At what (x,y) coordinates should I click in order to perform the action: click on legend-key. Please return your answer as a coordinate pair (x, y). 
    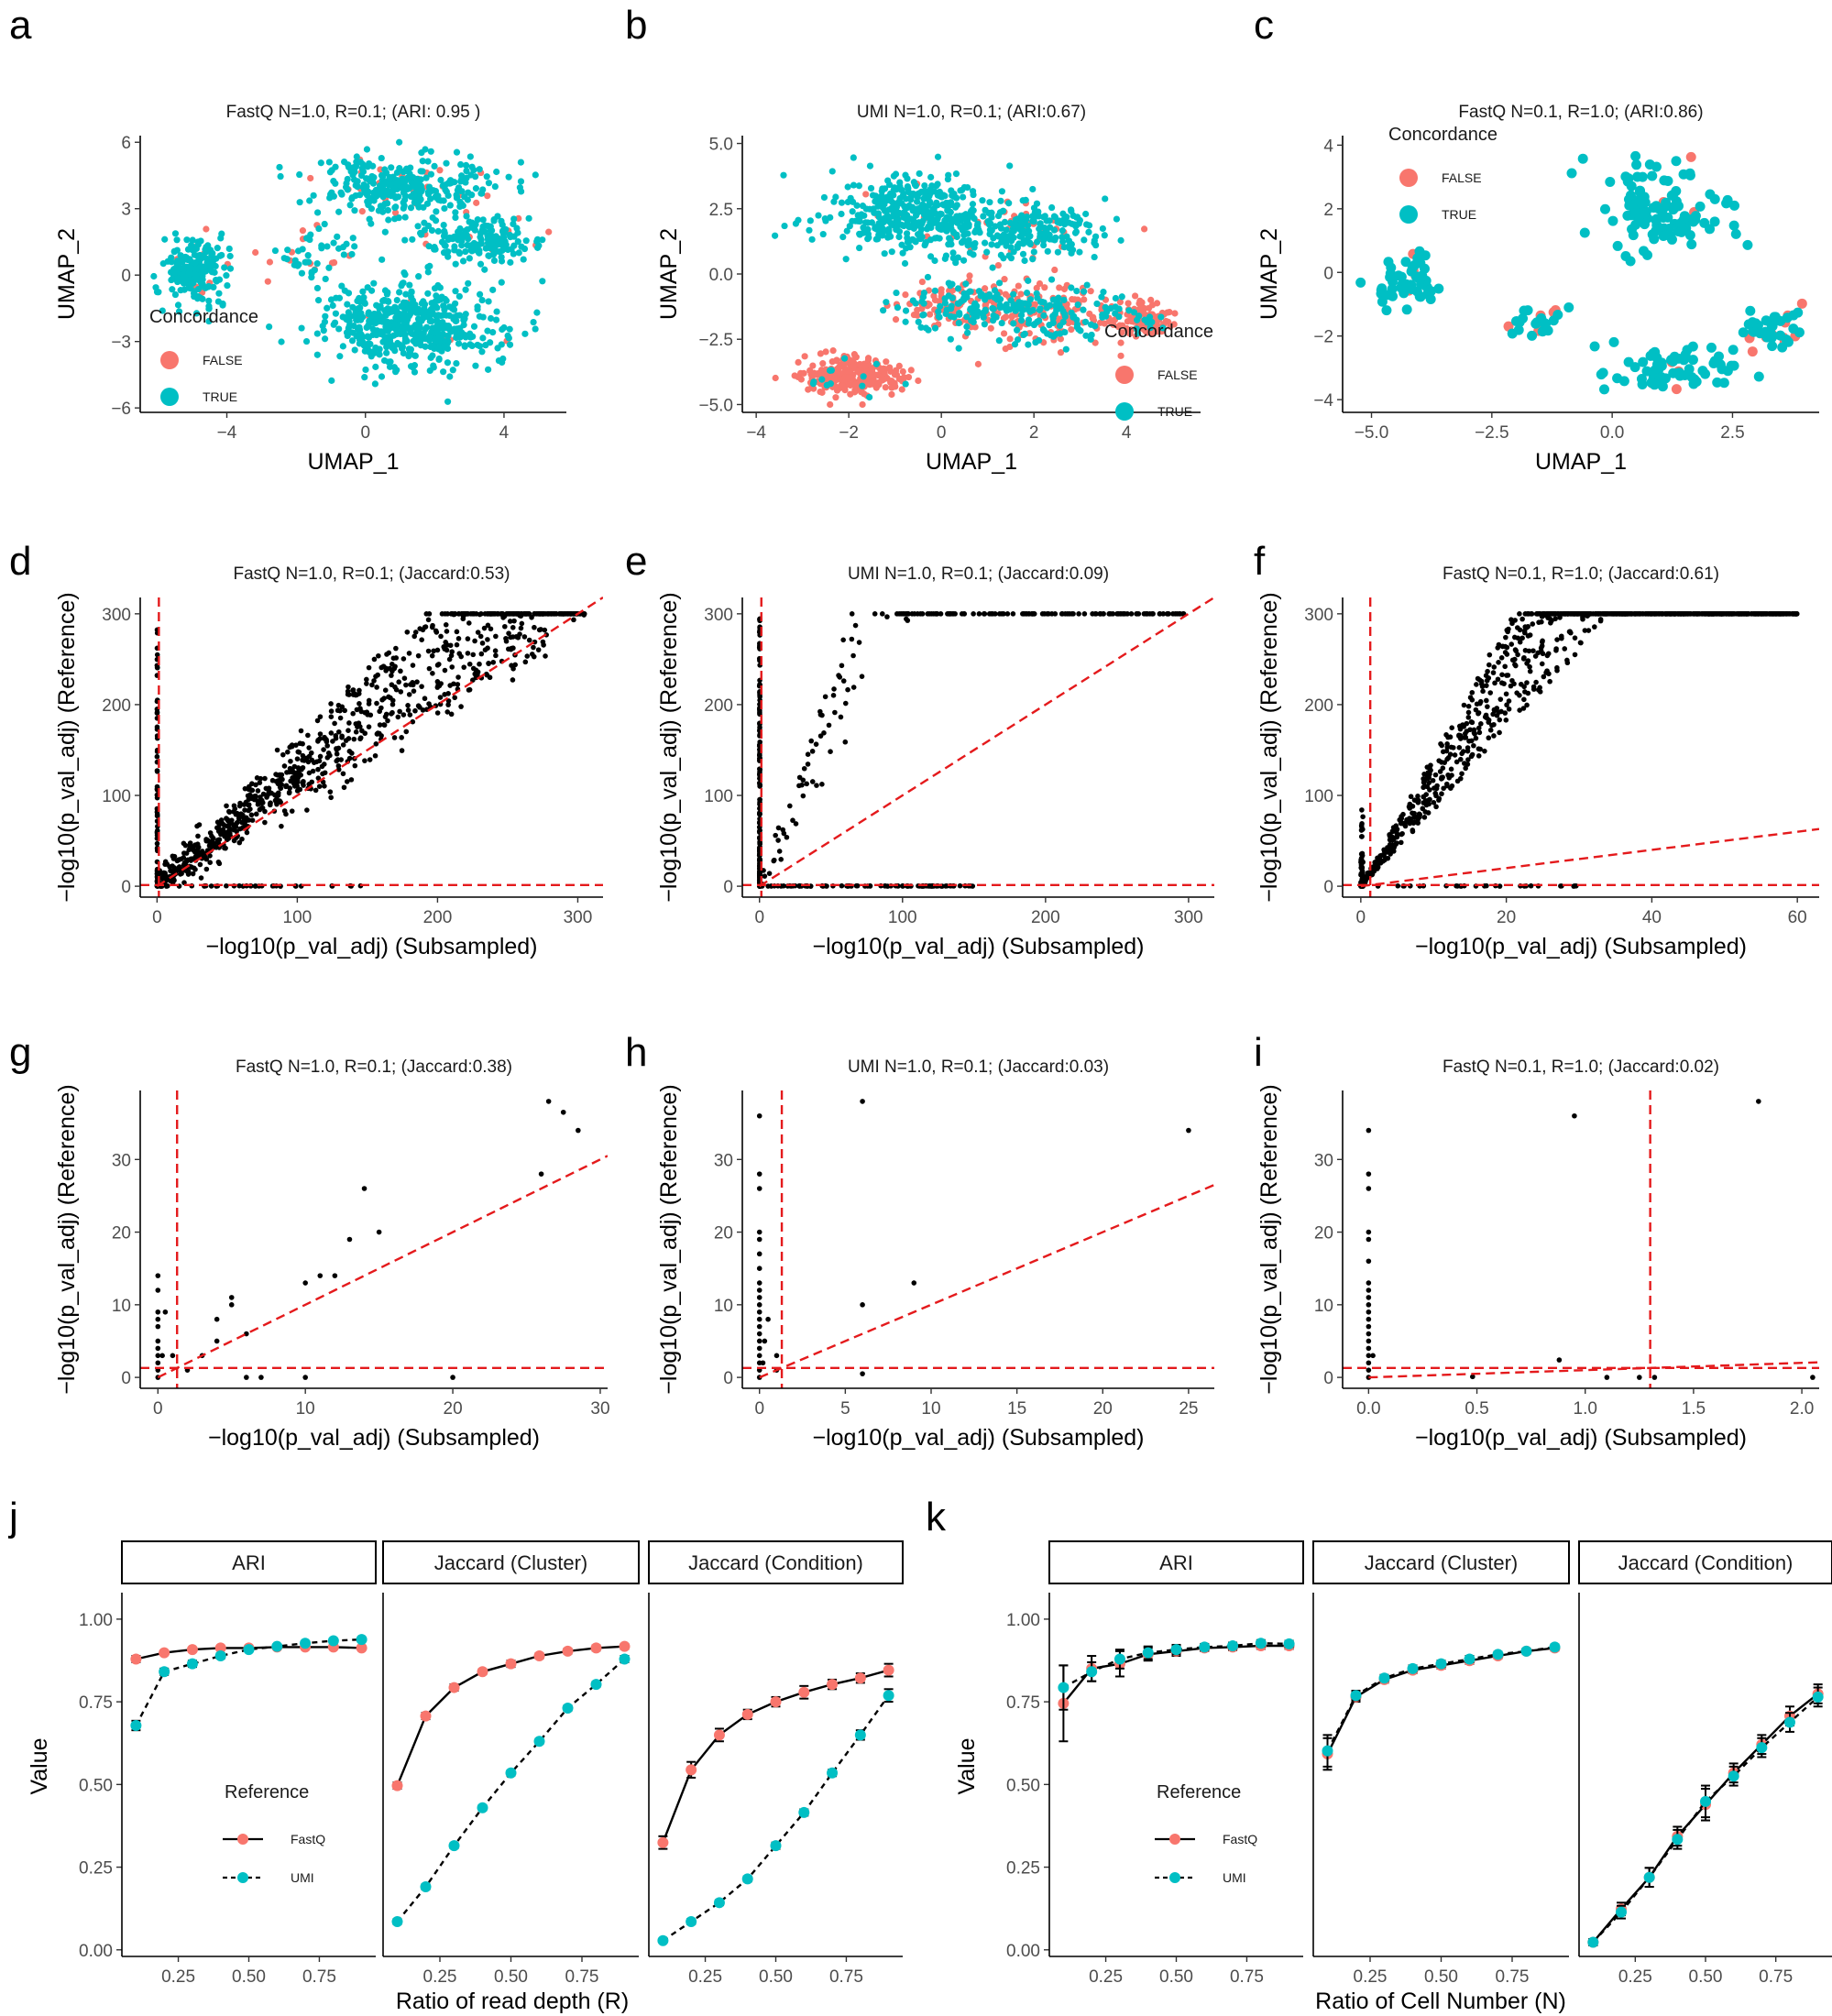
    Looking at the image, I should click on (1408, 214).